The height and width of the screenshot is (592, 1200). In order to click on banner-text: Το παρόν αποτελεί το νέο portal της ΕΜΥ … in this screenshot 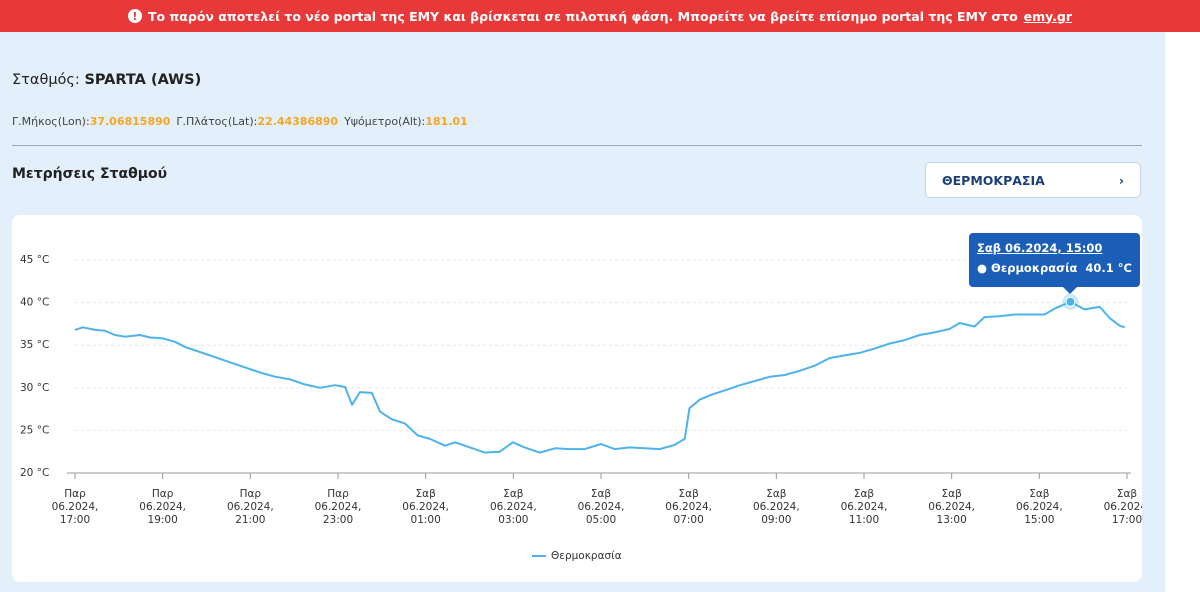, I will do `click(582, 16)`.